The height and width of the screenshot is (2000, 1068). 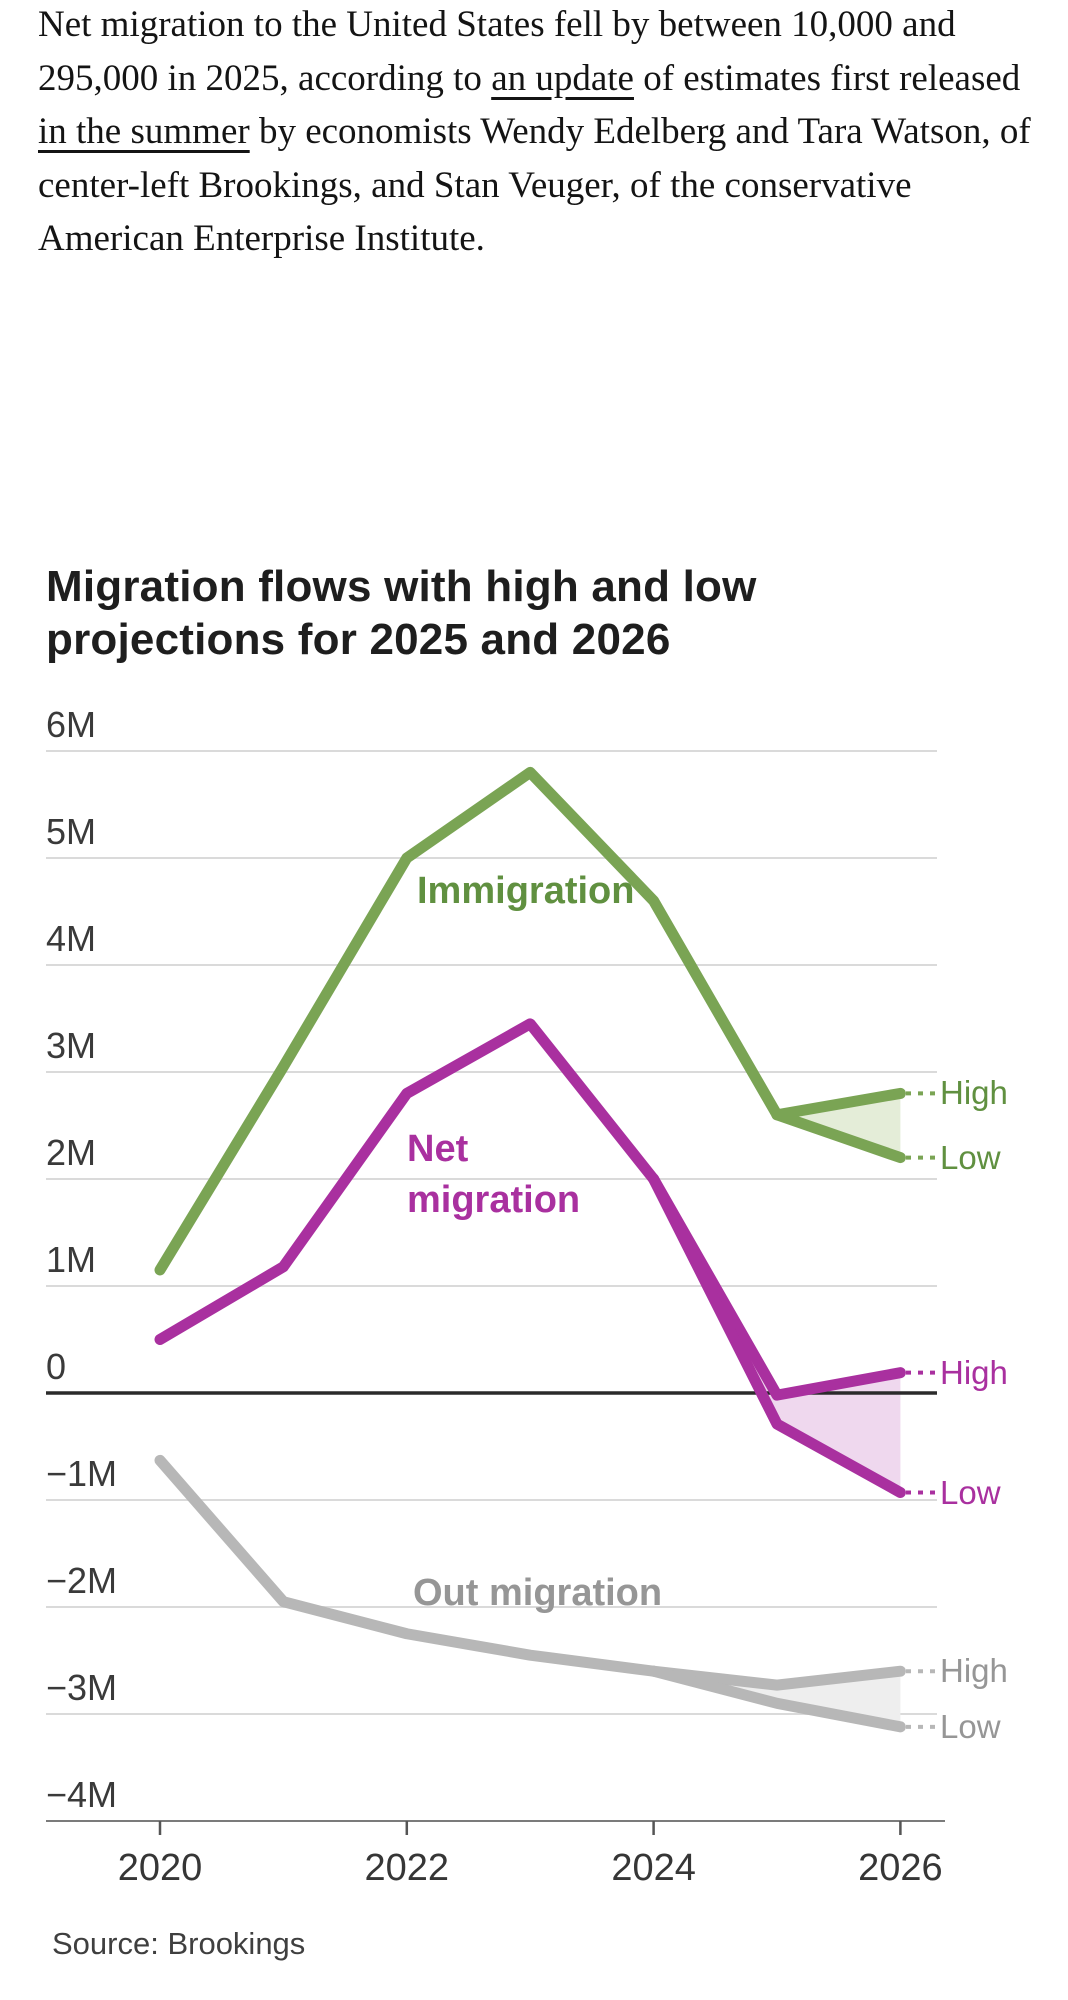 What do you see at coordinates (71, 831) in the screenshot?
I see `y-tick-label: 5M` at bounding box center [71, 831].